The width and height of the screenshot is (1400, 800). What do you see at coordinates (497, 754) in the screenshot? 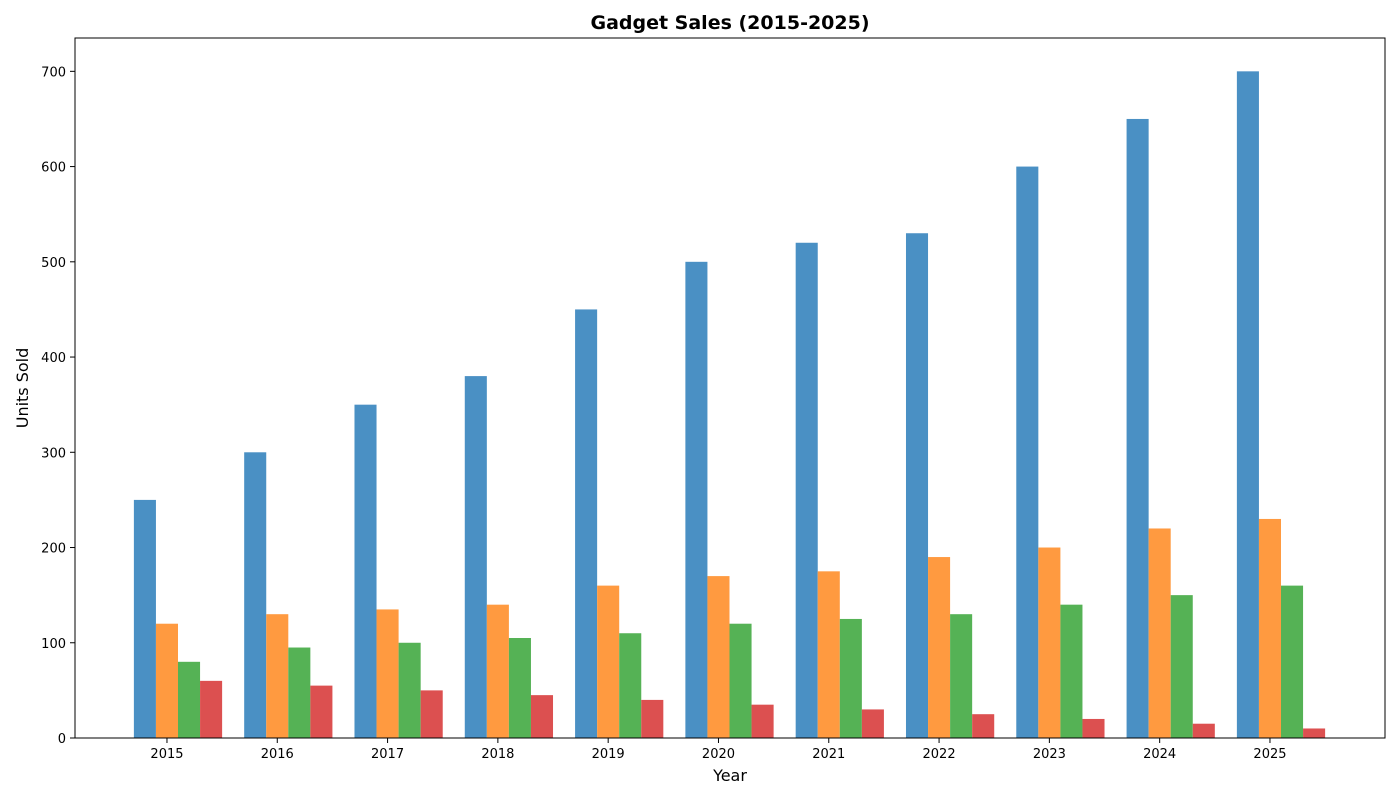
I see `x-tick-label: 2018` at bounding box center [497, 754].